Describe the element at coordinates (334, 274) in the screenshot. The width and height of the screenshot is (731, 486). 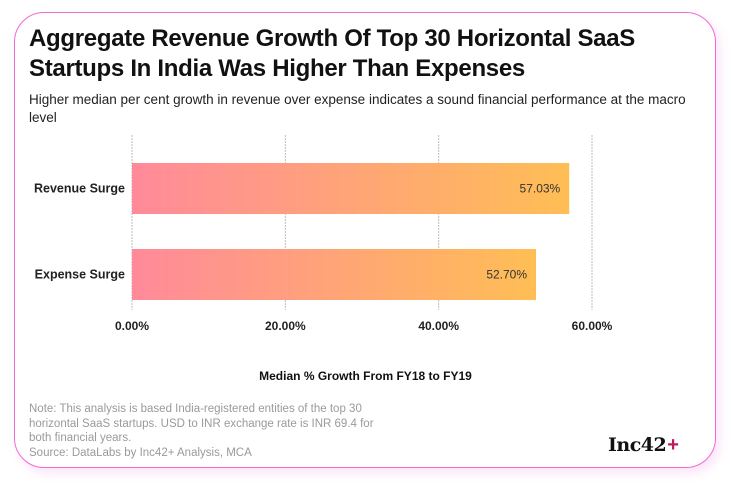
I see `bar-expense-surge` at that location.